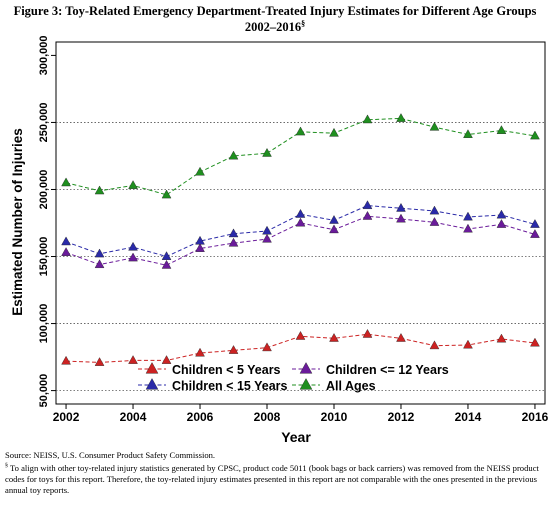 This screenshot has width=550, height=508. I want to click on legend-label: Children < 5 Years, so click(226, 370).